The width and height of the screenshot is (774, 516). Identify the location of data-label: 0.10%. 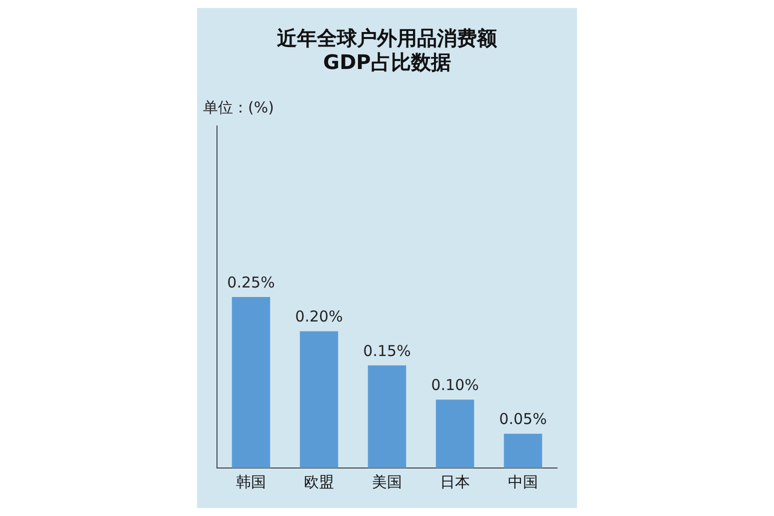
(455, 385).